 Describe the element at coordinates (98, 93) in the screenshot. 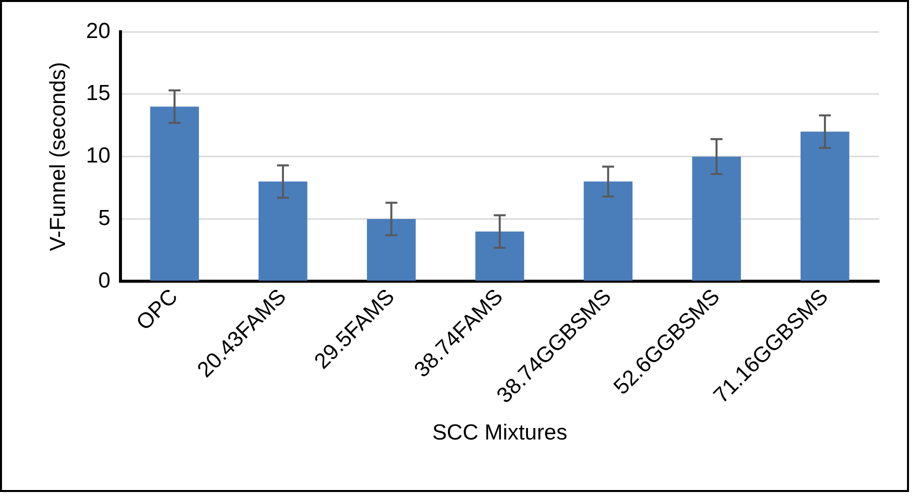

I see `y-tick-label: 15` at that location.